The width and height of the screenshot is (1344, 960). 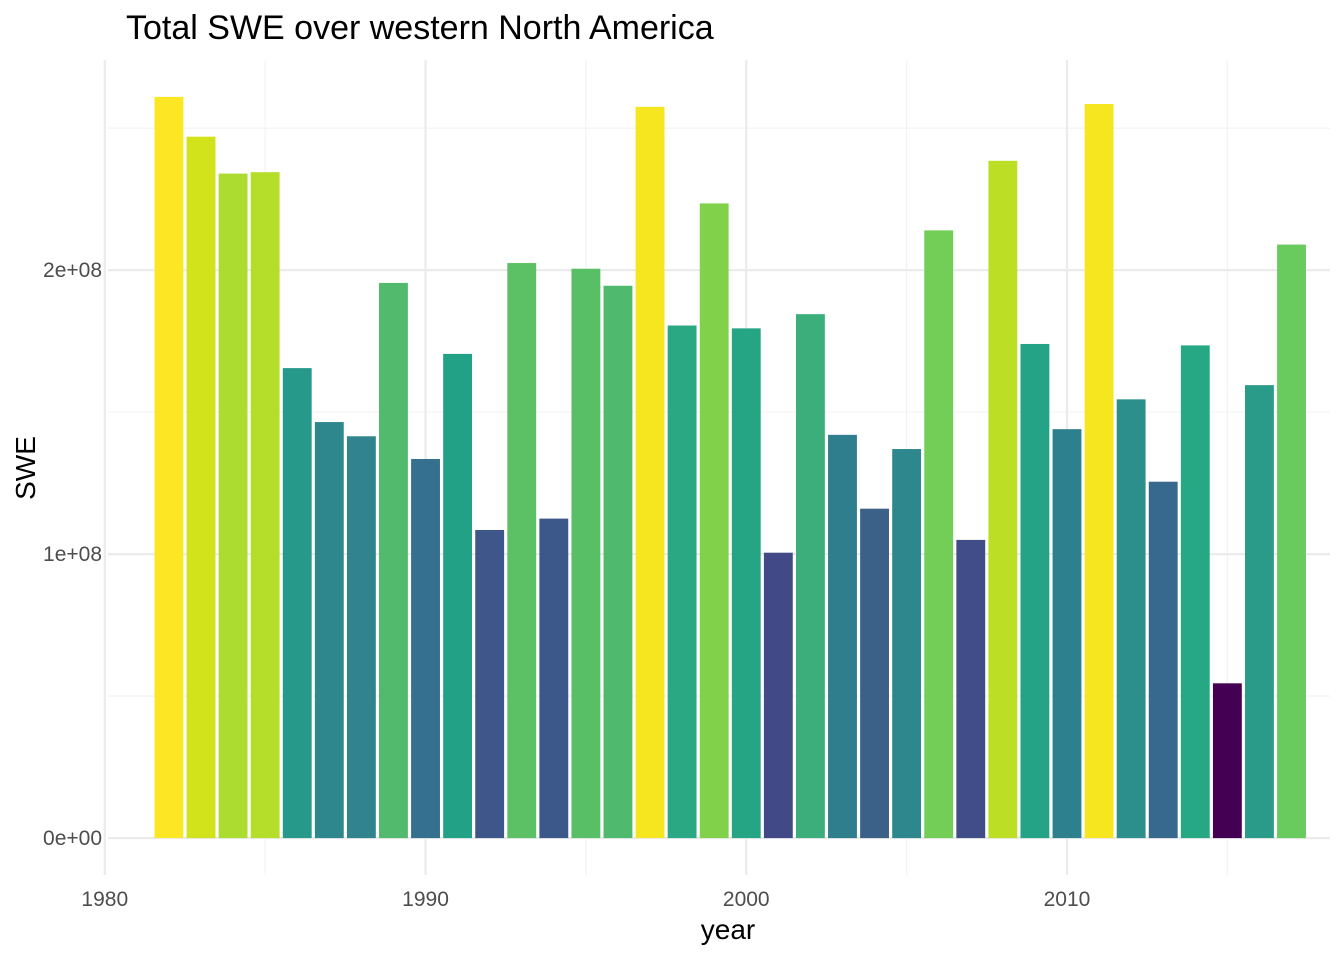 I want to click on bar-1998, so click(x=682, y=582).